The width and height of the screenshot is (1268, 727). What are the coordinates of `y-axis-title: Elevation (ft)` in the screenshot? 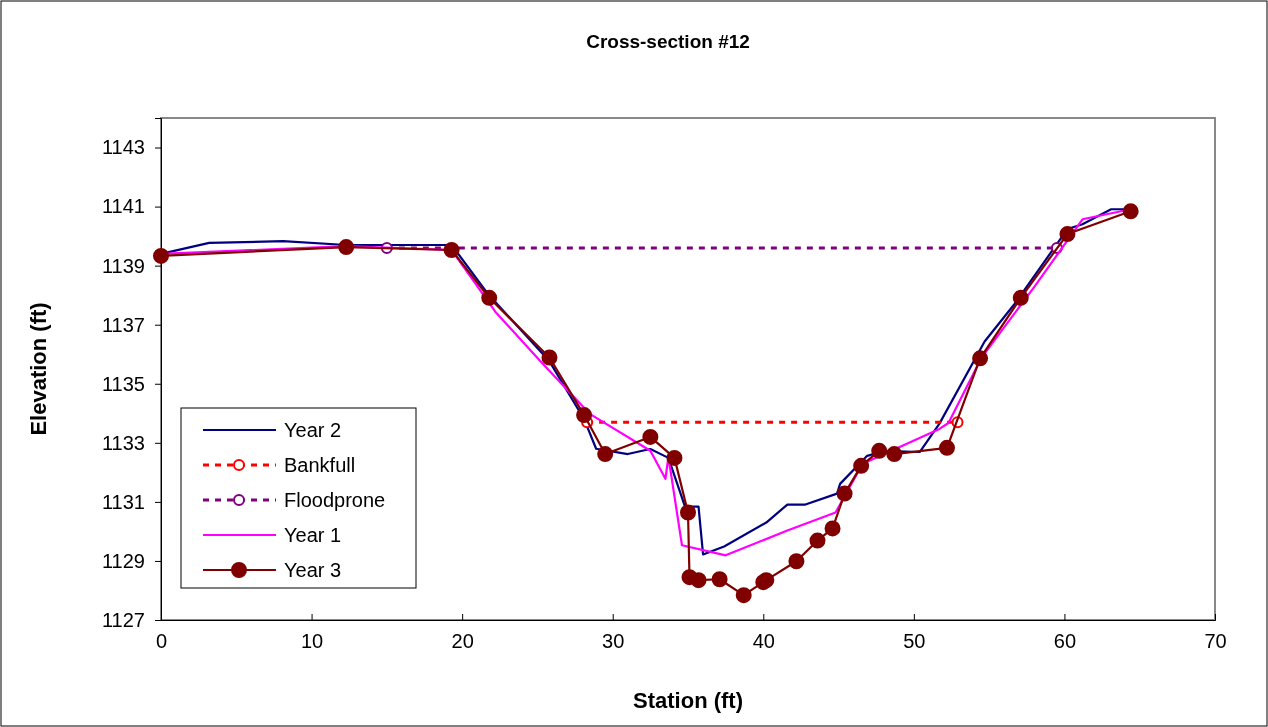 It's located at (38, 369).